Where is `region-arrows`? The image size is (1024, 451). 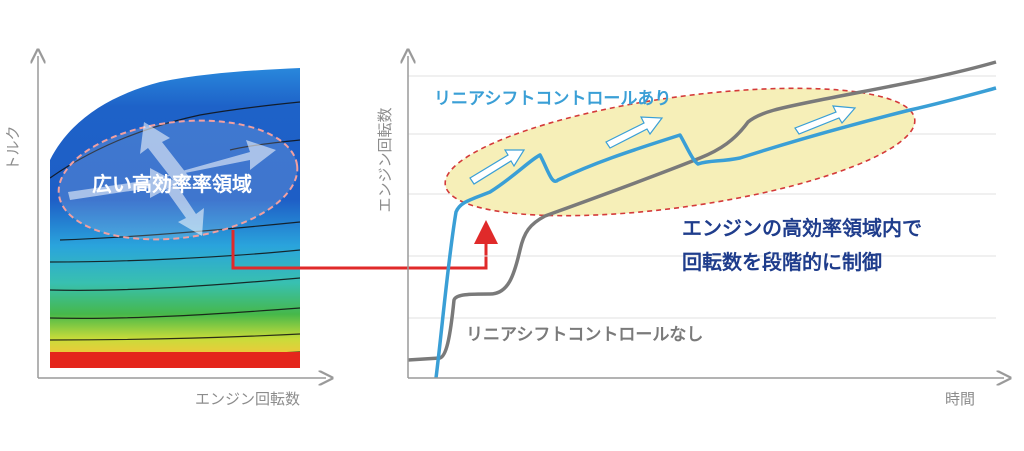
region-arrows is located at coordinates (172, 179).